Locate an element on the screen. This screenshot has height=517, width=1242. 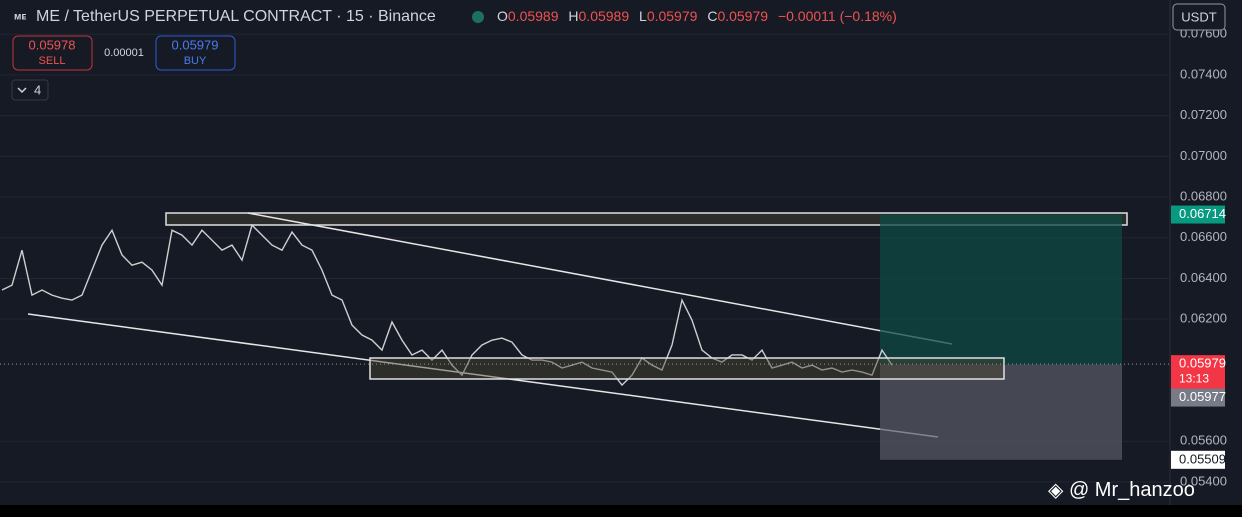
c-label: C is located at coordinates (712, 16).